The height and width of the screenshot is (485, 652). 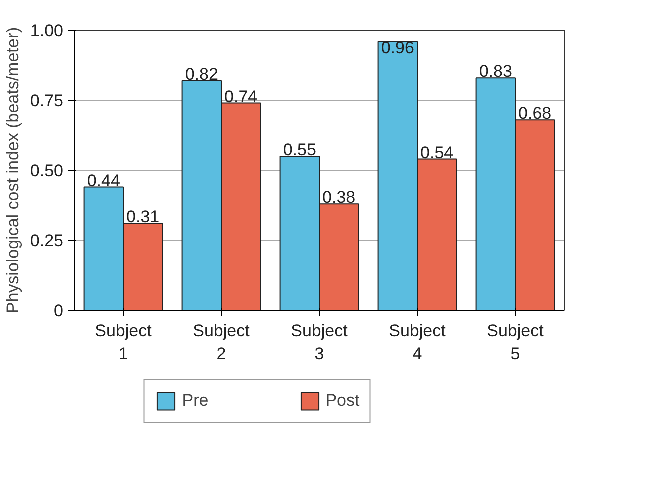 I want to click on y-tick-label: 0.75, so click(x=47, y=101).